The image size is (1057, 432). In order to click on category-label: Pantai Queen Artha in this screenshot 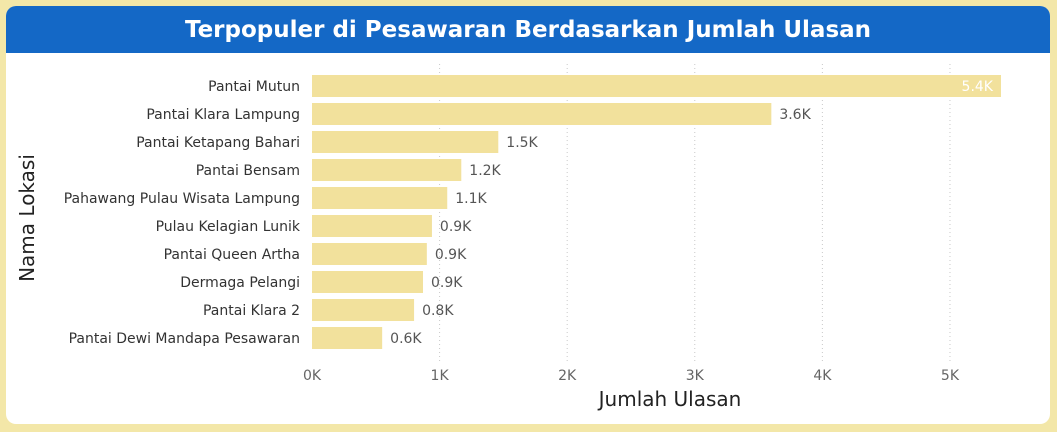, I will do `click(232, 255)`.